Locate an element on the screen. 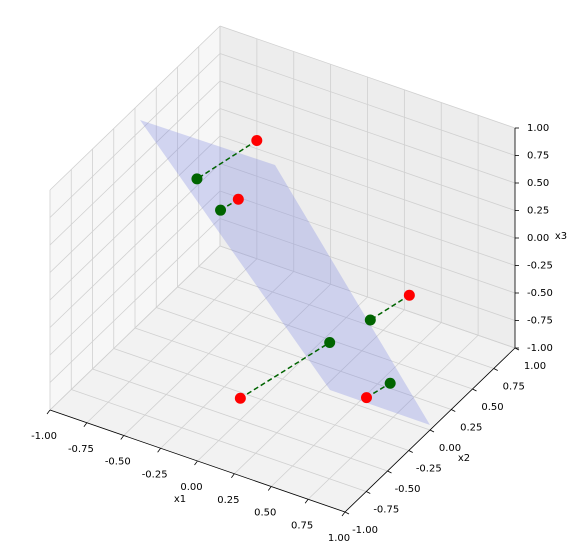 The height and width of the screenshot is (558, 574). z-tick-label: -1.00 is located at coordinates (540, 348).